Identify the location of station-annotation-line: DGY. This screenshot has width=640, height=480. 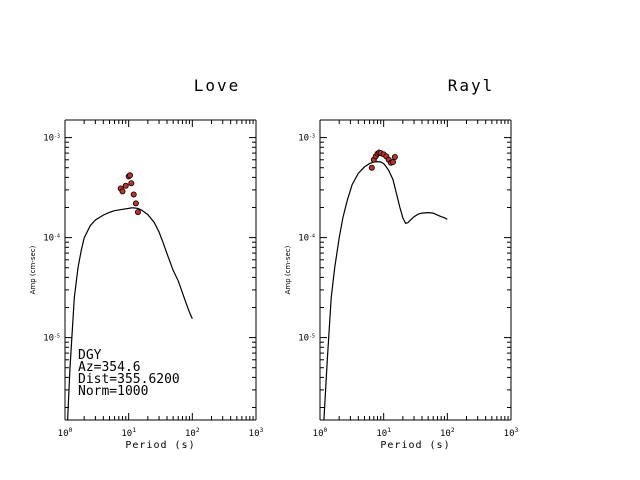
(90, 355).